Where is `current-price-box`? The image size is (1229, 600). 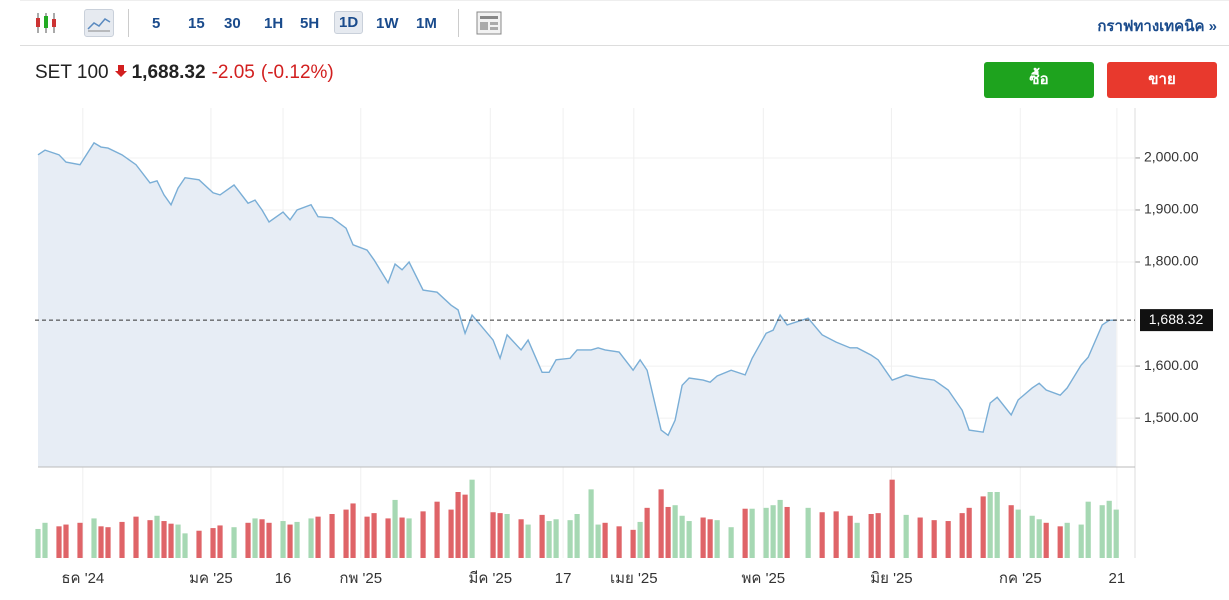 current-price-box is located at coordinates (1176, 320).